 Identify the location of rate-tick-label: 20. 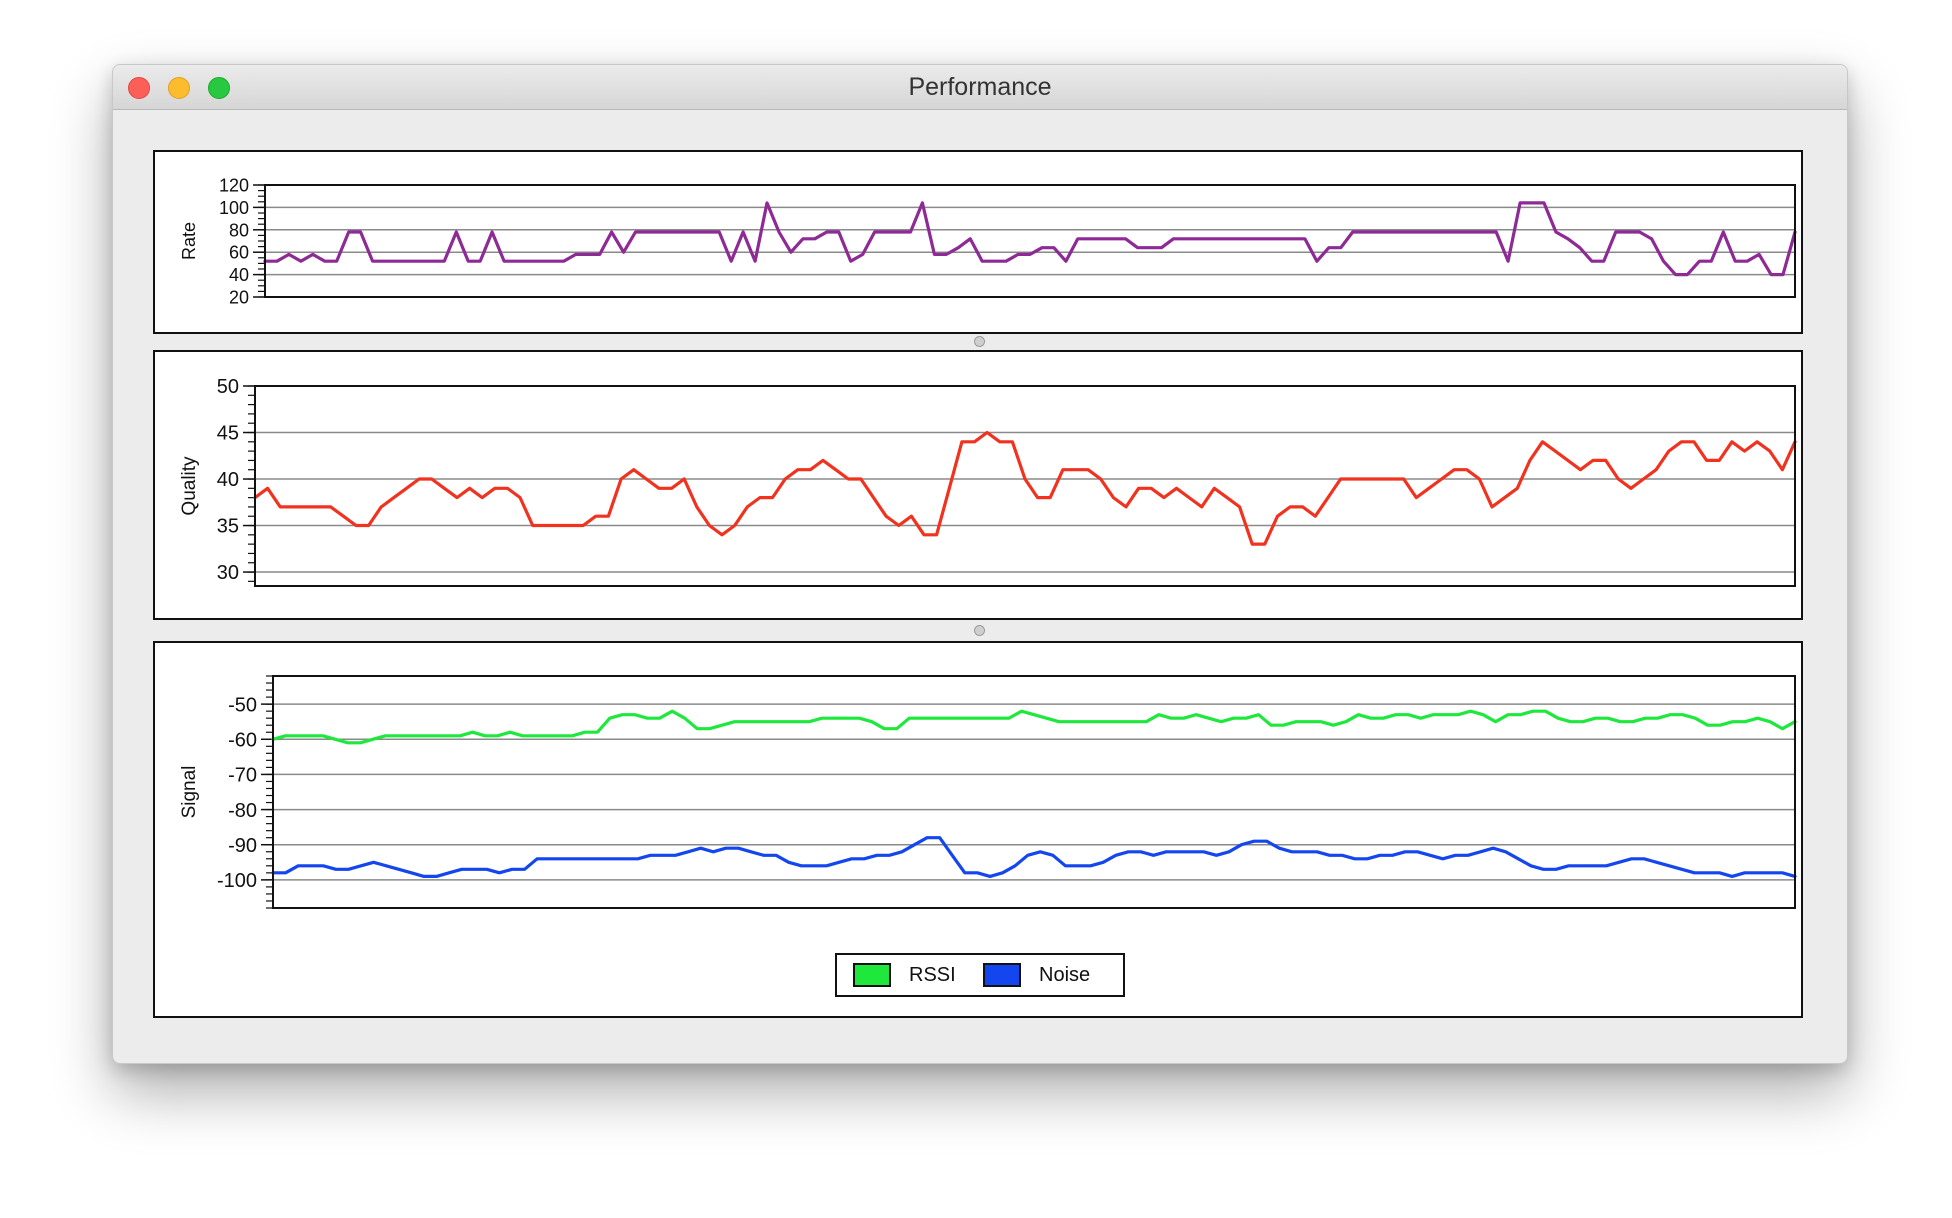
(239, 297).